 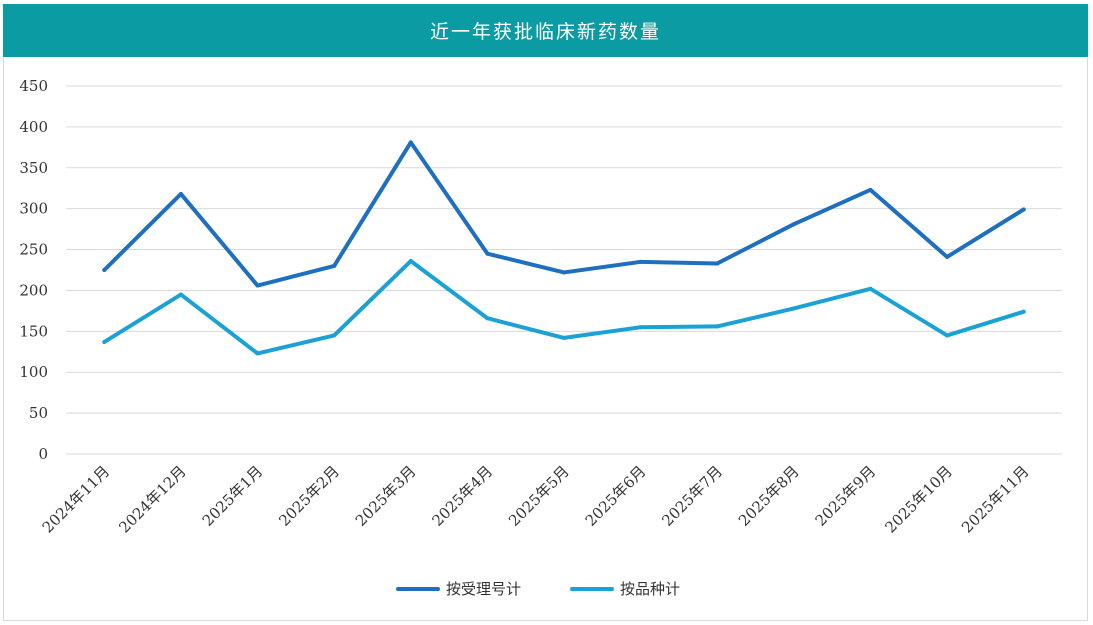 What do you see at coordinates (650, 589) in the screenshot?
I see `legend-label-1: 按品种计` at bounding box center [650, 589].